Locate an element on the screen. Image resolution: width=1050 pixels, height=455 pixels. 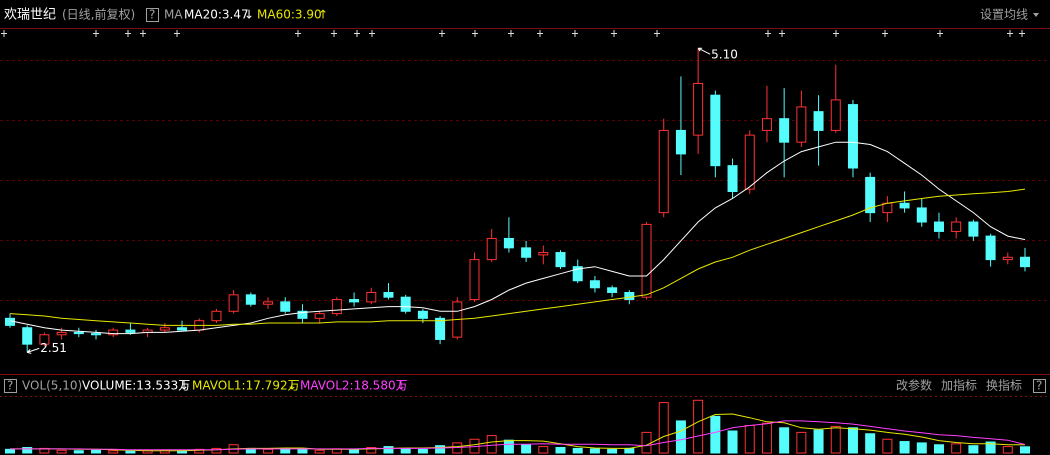
dropdown-icon is located at coordinates (1036, 15).